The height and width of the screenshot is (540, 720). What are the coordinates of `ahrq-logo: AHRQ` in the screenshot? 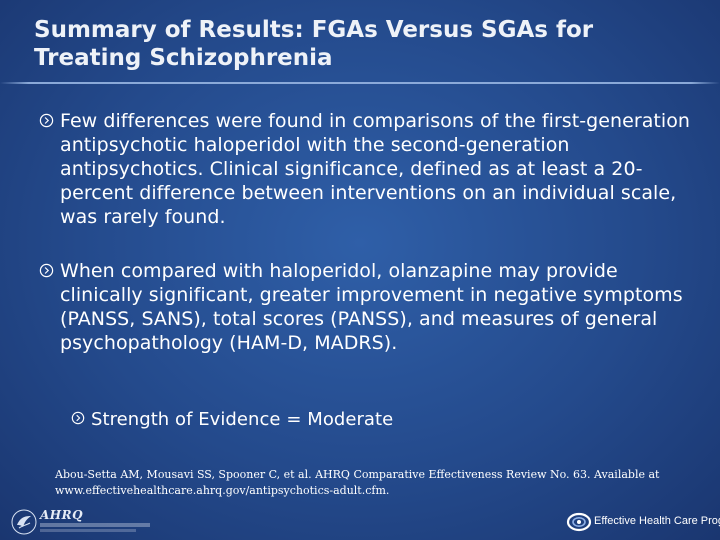 It's located at (95, 522).